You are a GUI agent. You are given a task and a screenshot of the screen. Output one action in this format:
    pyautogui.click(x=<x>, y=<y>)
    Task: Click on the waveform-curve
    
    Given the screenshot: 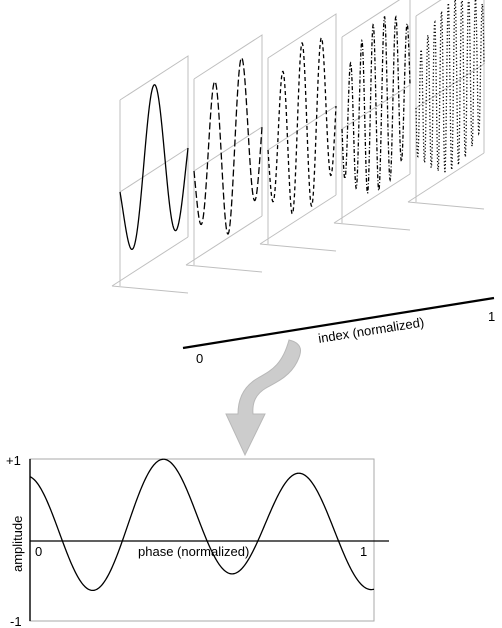 What is the action you would take?
    pyautogui.click(x=202, y=525)
    